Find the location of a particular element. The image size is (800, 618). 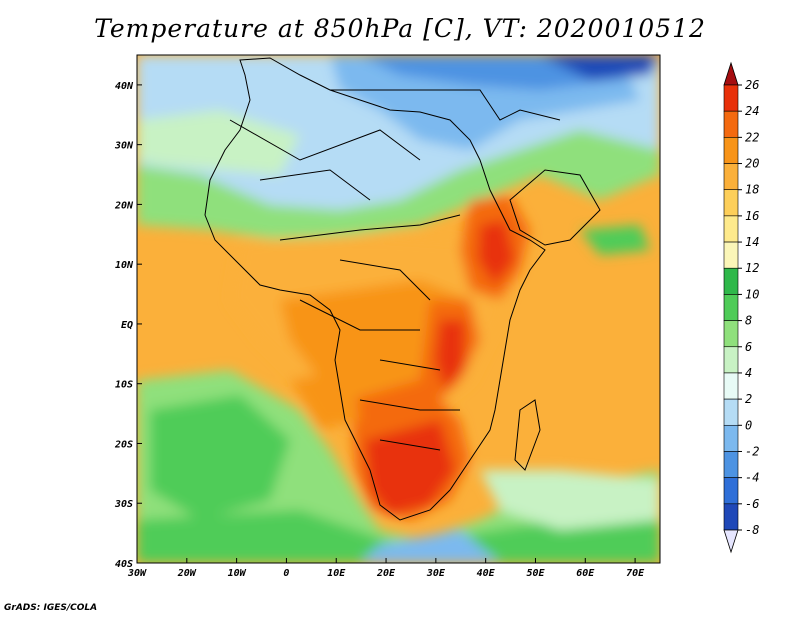

y-tick-label: 20S is located at coordinates (123, 444).